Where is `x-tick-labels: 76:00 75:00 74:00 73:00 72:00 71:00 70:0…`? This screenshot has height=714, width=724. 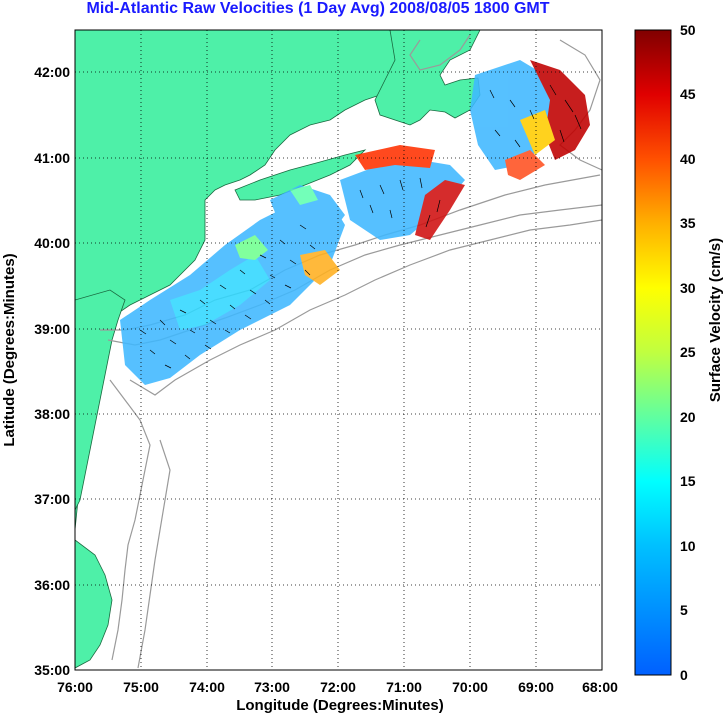 x-tick-labels: 76:00 75:00 74:00 73:00 72:00 71:00 70:0… is located at coordinates (337, 687).